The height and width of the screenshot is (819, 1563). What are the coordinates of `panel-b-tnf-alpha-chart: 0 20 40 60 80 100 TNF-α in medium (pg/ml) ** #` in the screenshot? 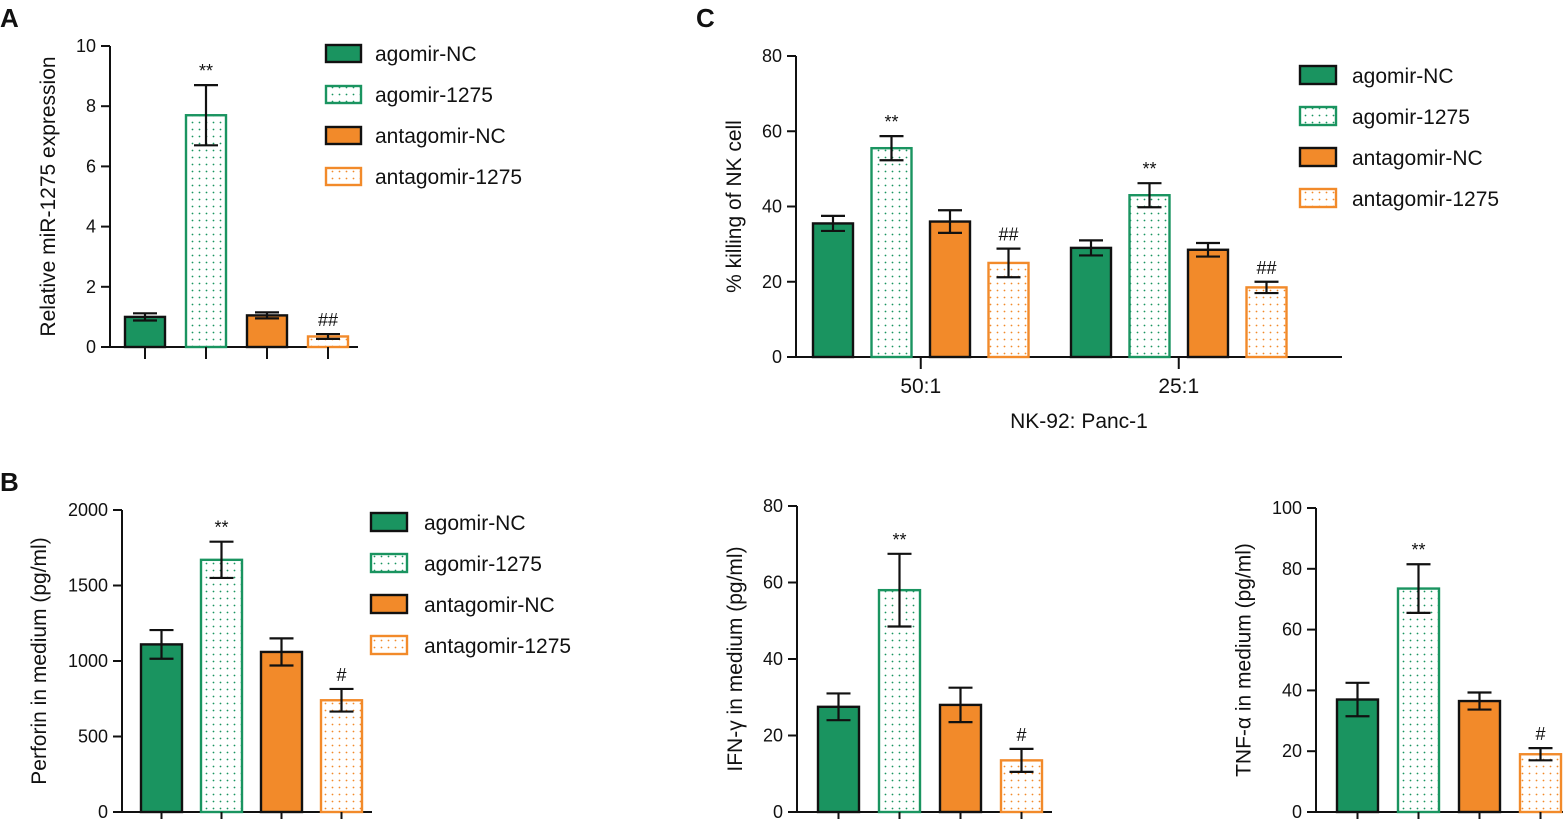 It's located at (1398, 658).